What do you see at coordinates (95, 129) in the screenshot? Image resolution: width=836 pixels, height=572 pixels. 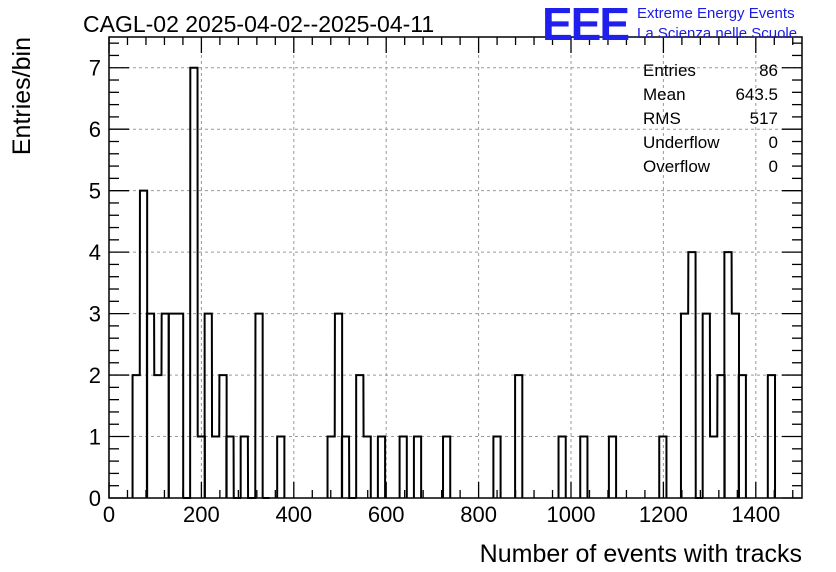 I see `y-tick-label: 6` at bounding box center [95, 129].